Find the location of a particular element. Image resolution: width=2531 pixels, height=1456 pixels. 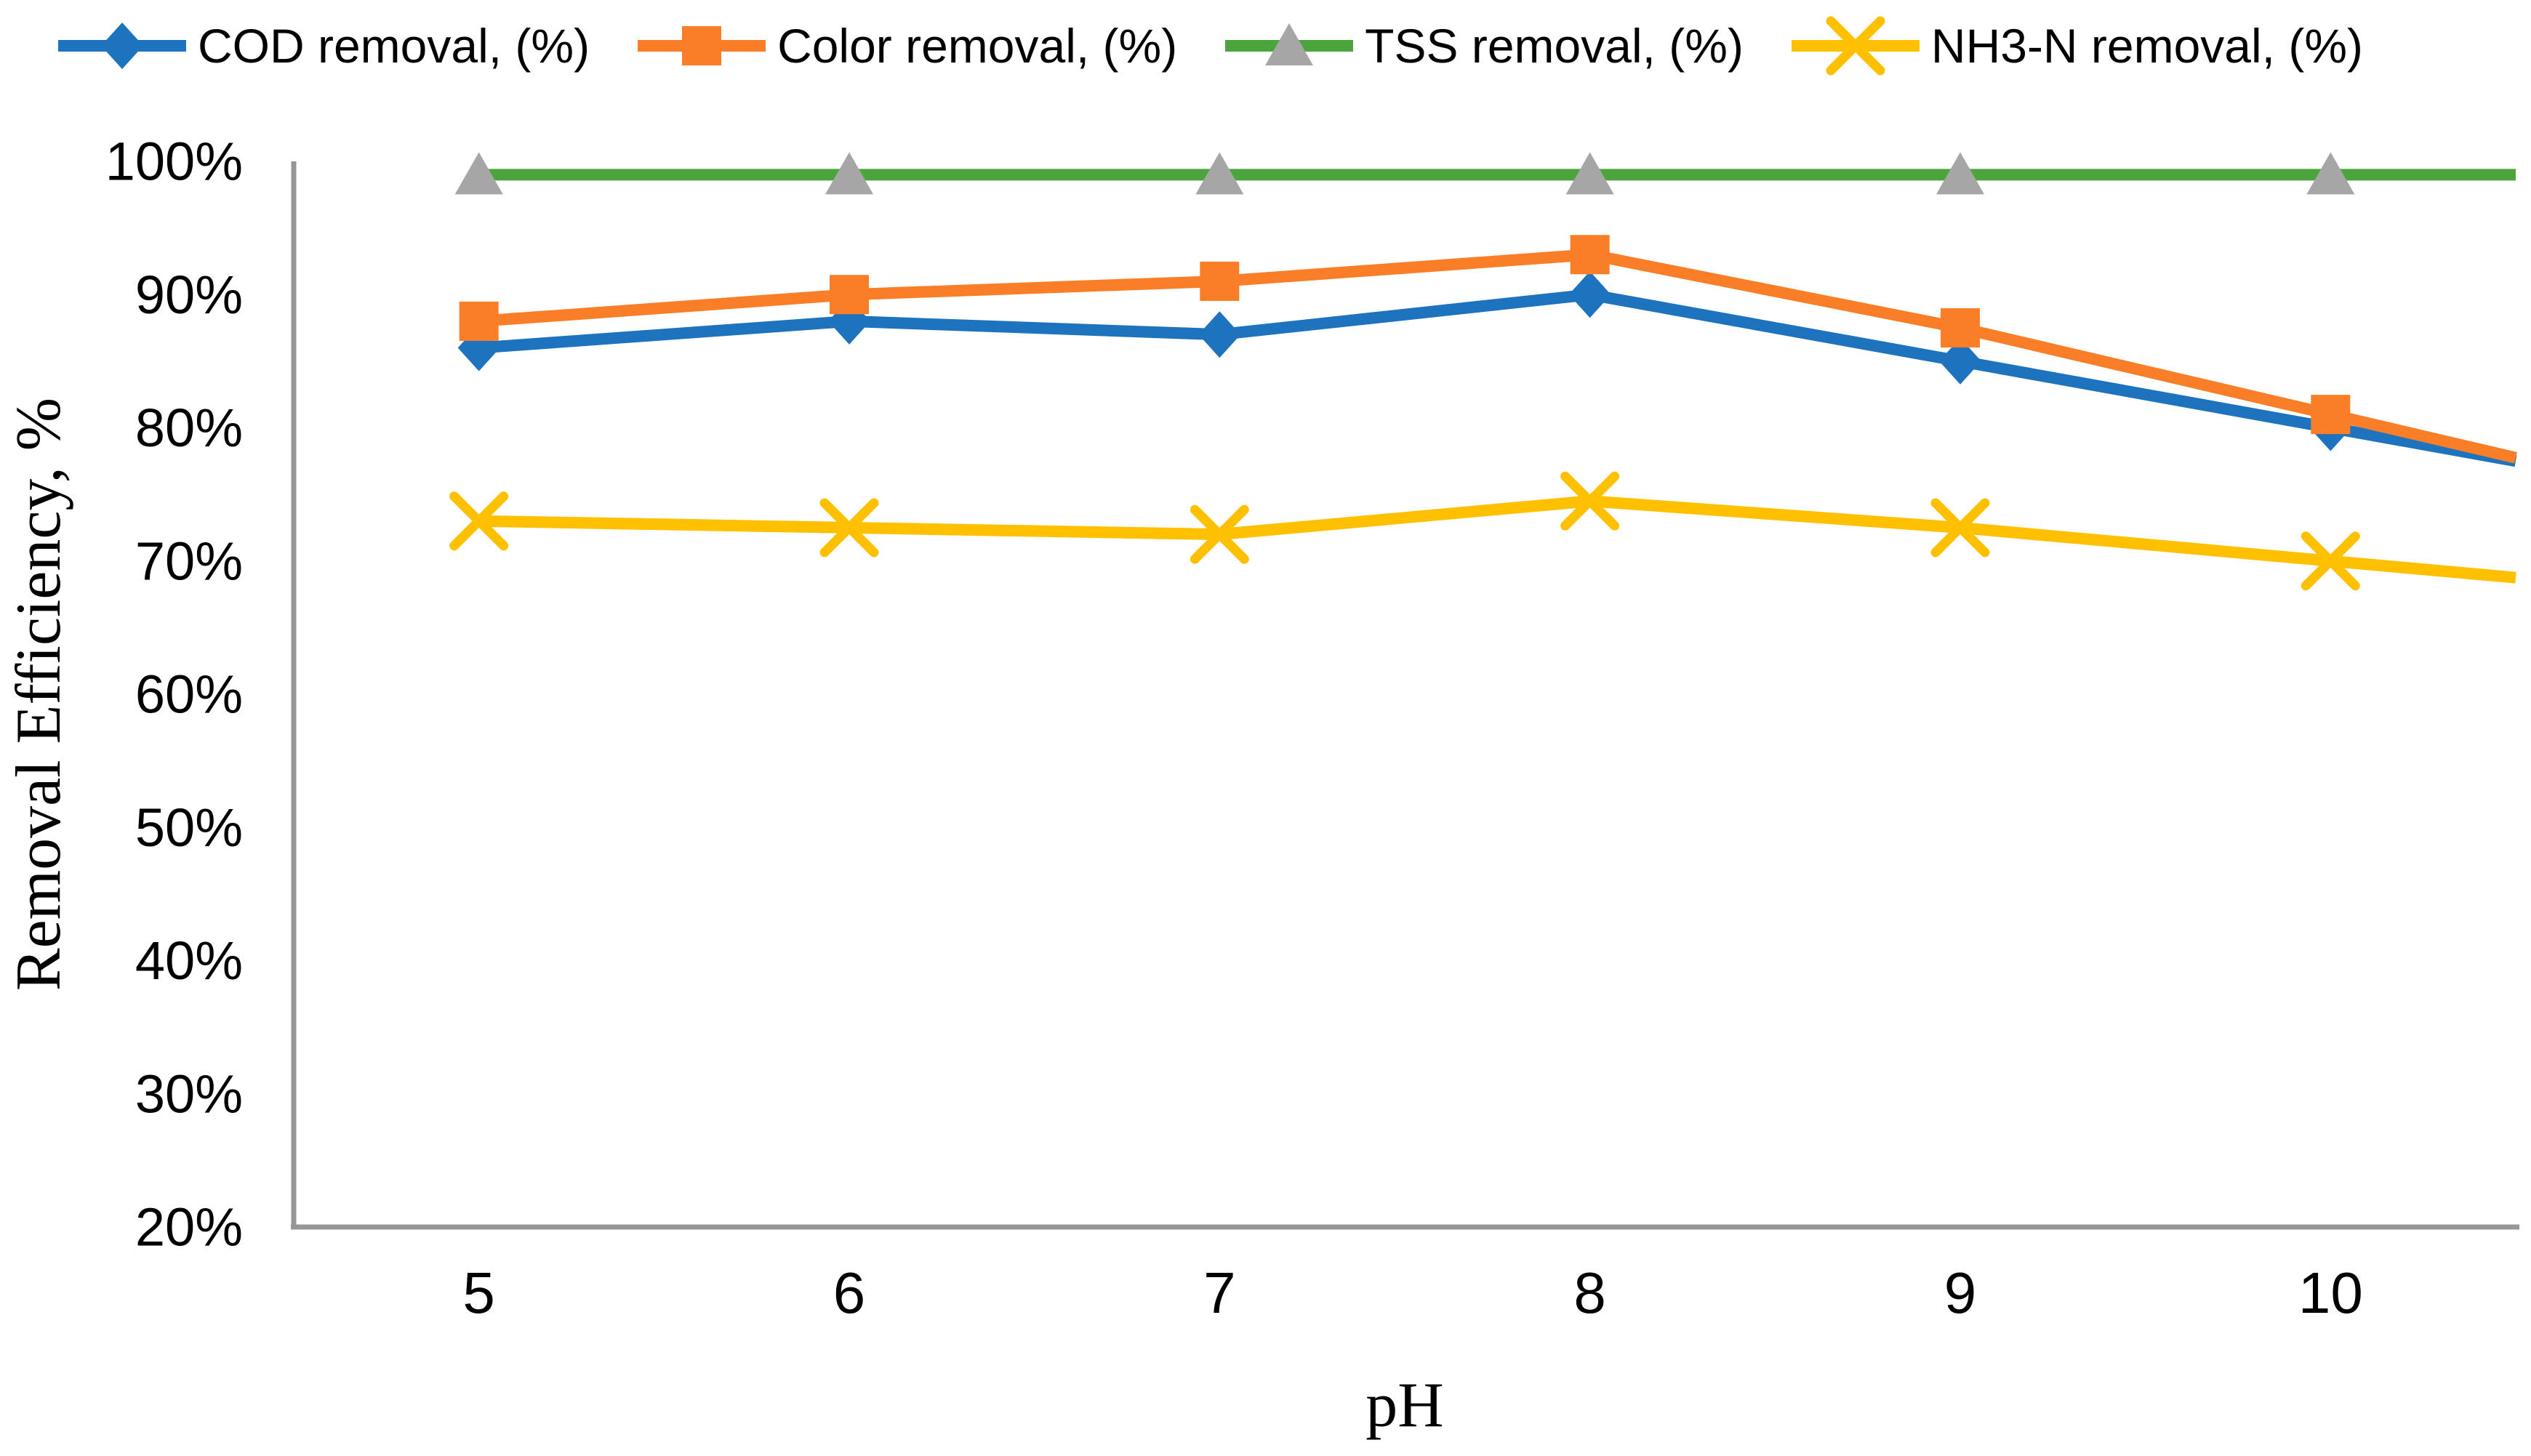

x-tick-label: 9 is located at coordinates (1960, 1292).